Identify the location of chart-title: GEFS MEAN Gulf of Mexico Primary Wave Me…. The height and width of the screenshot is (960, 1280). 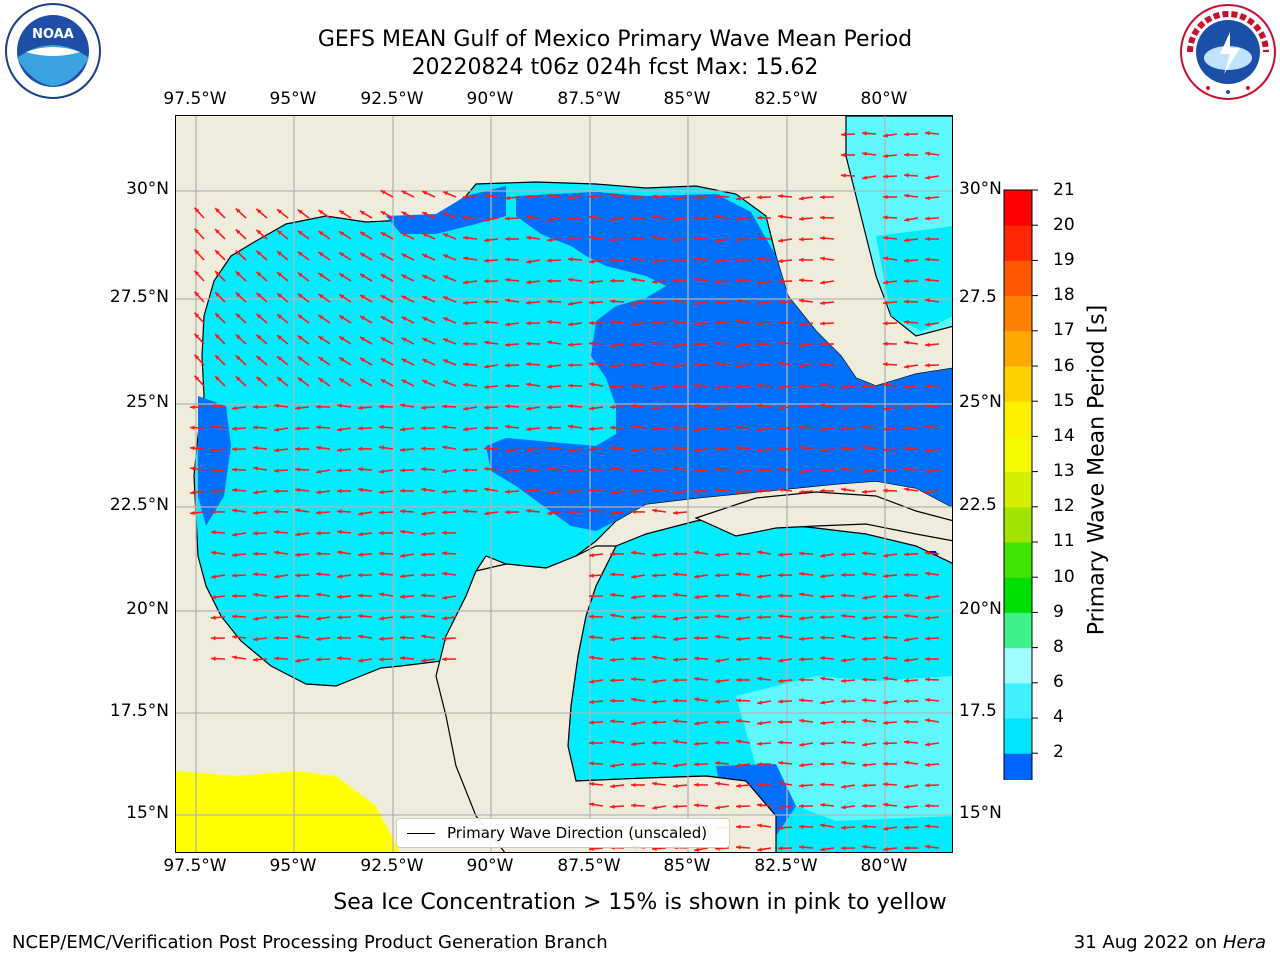
(615, 39).